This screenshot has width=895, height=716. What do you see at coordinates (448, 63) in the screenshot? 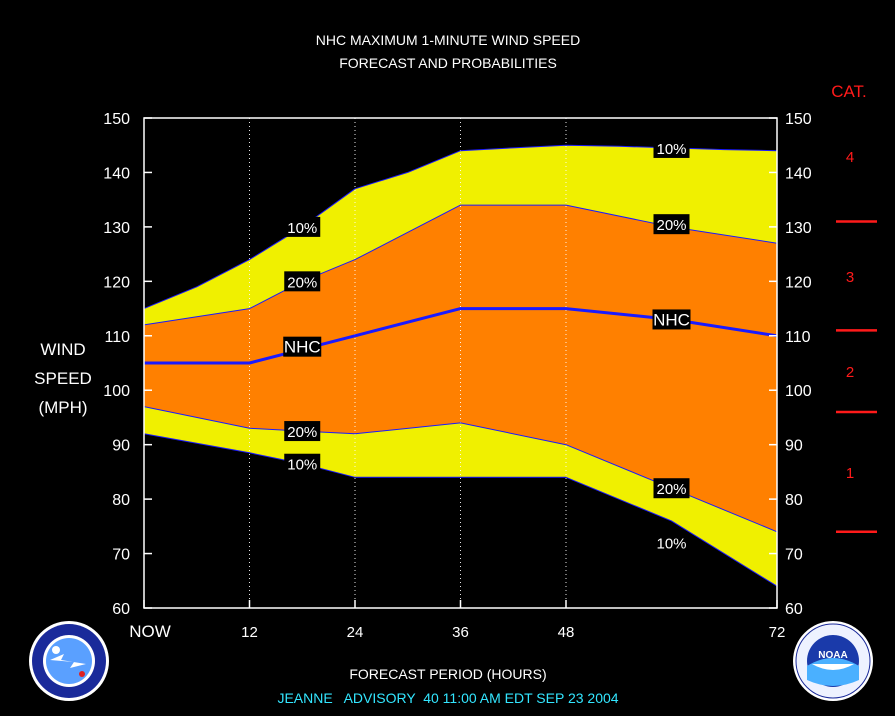
I see `chart-title-line-2: FORECAST AND PROBABILITIES` at bounding box center [448, 63].